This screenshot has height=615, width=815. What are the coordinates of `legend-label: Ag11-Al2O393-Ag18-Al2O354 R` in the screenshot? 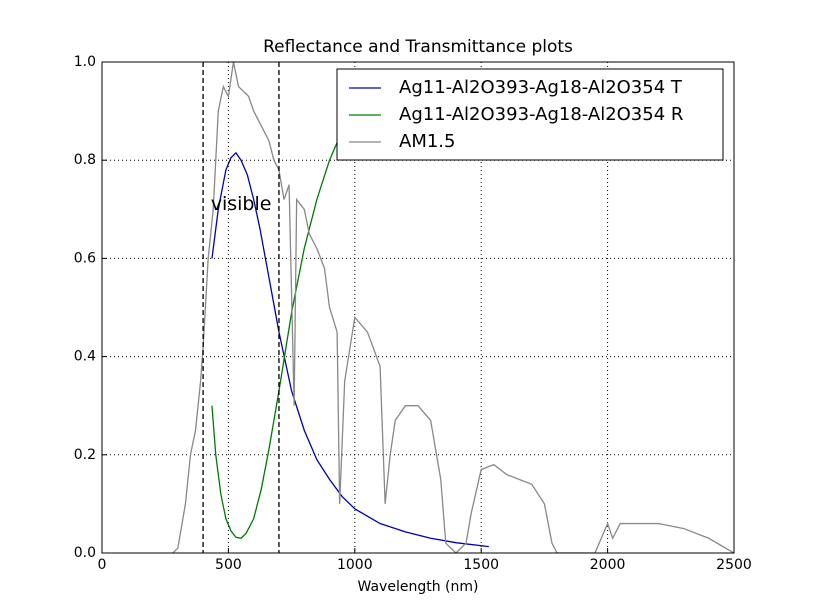 It's located at (541, 114).